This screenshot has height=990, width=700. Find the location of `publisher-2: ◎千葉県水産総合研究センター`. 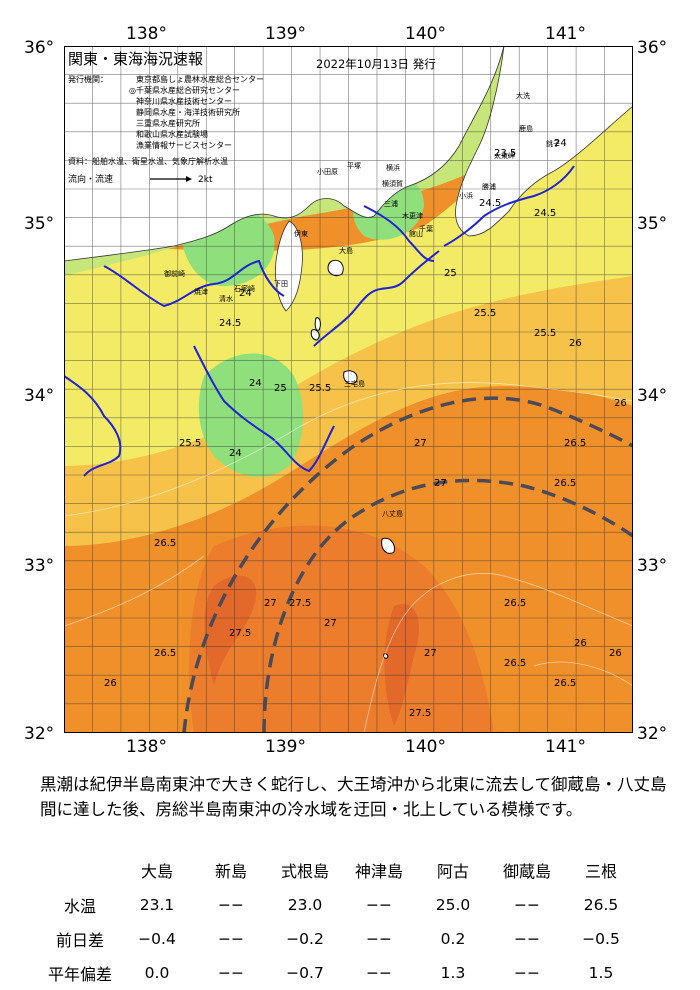

publisher-2: ◎千葉県水産総合研究センター is located at coordinates (184, 90).